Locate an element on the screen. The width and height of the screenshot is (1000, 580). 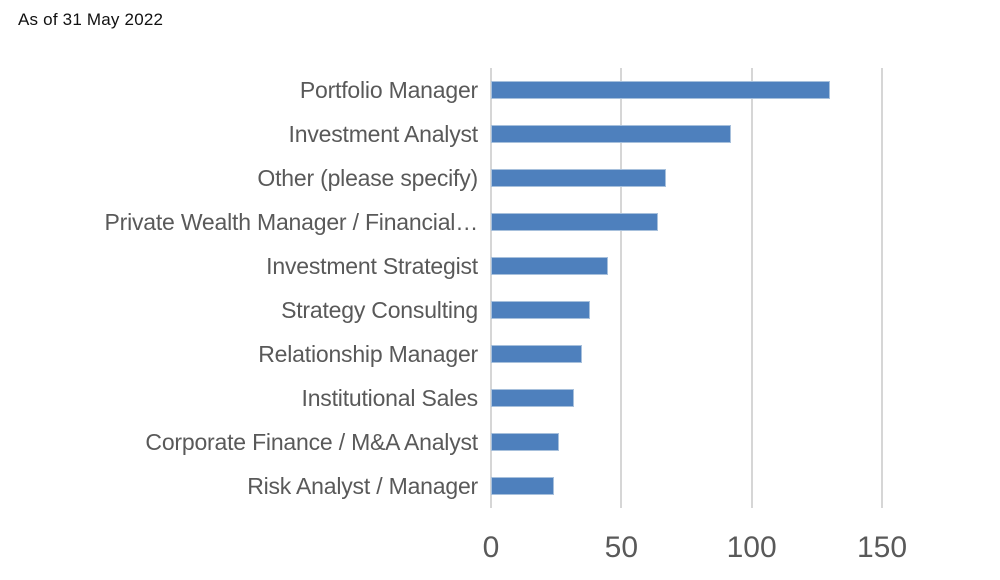
category-label: Relationship Manager is located at coordinates (368, 353).